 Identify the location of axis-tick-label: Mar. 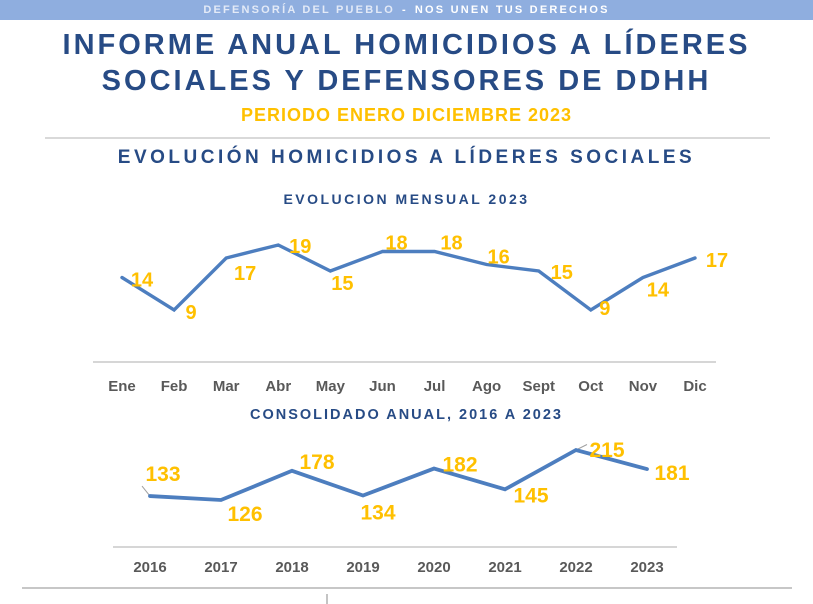
(226, 386).